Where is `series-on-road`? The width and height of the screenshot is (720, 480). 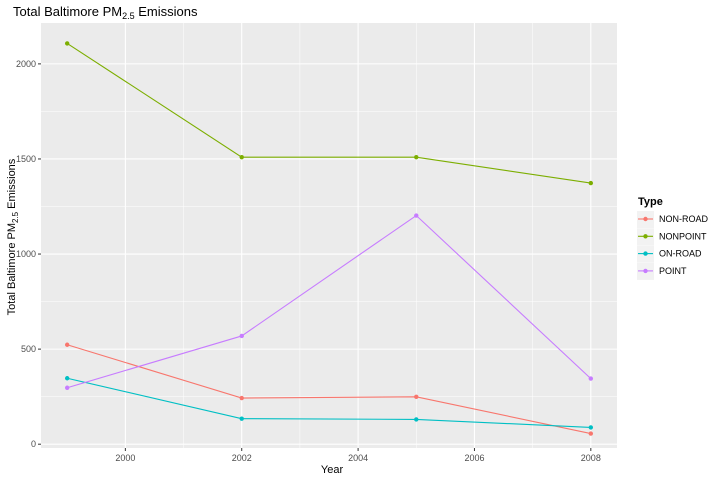
series-on-road is located at coordinates (329, 403).